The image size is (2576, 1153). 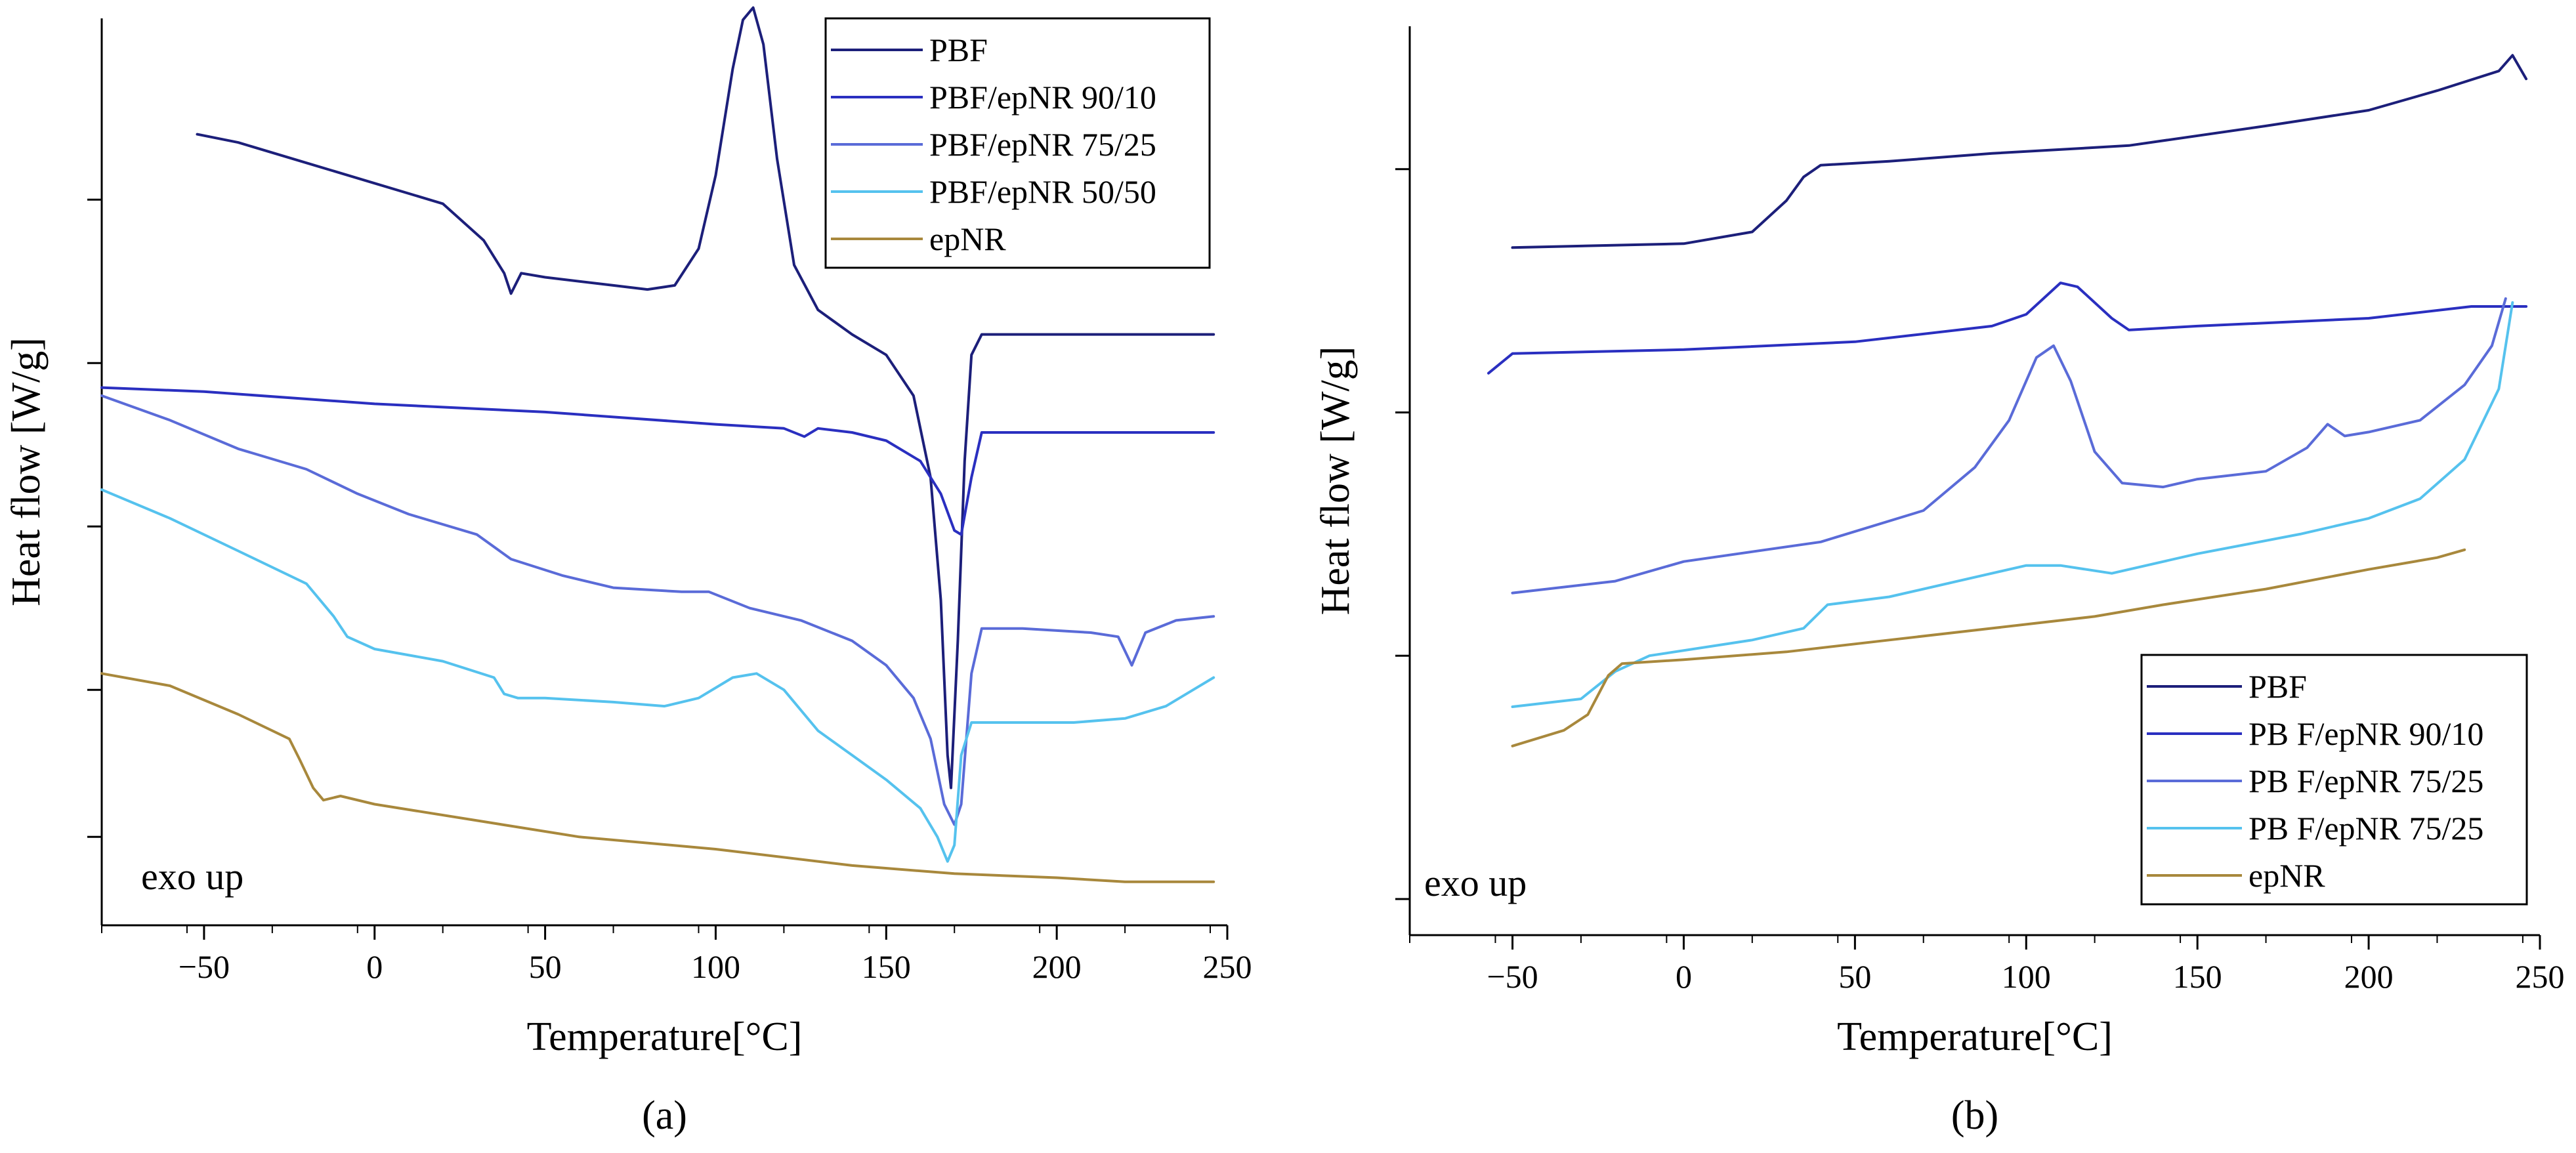 I want to click on legend-label: PBF/epNR 75/25, so click(x=1042, y=144).